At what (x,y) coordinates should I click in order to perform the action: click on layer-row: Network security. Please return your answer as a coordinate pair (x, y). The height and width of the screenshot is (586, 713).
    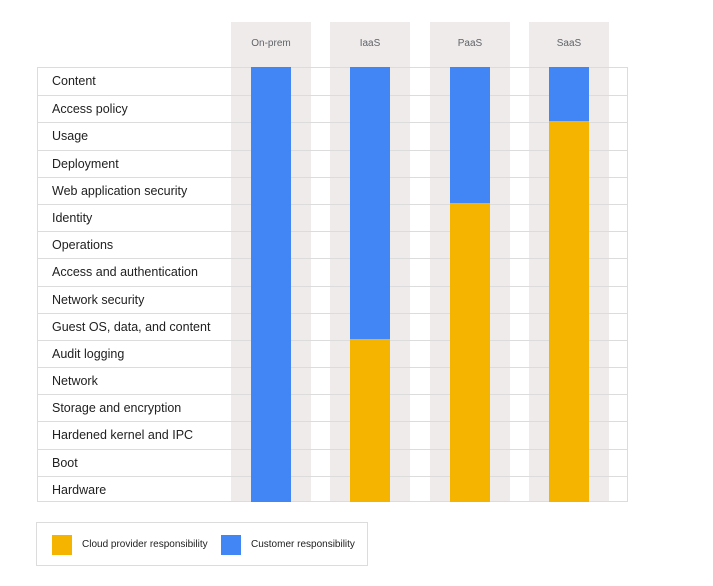
    Looking at the image, I should click on (332, 299).